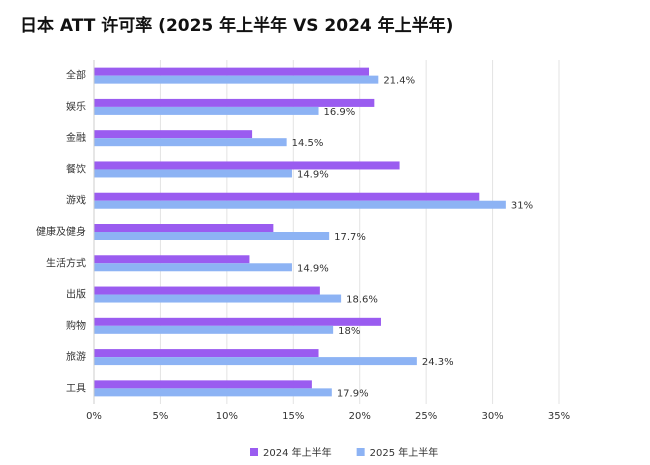  What do you see at coordinates (349, 331) in the screenshot?
I see `value-label: 18%` at bounding box center [349, 331].